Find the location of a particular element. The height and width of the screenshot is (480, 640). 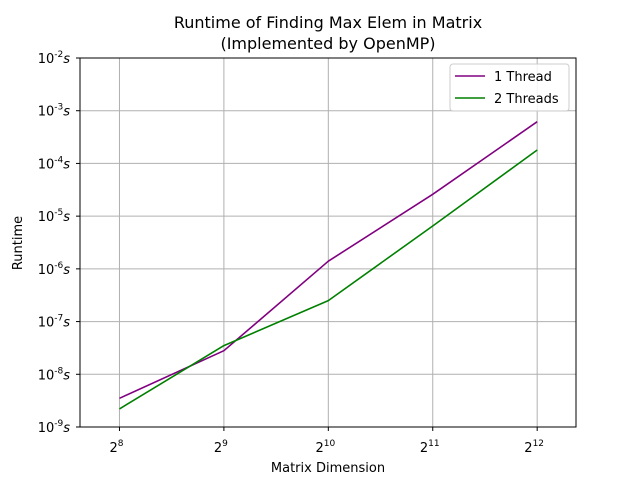

y-tick-label: 10-9s is located at coordinates (54, 427).